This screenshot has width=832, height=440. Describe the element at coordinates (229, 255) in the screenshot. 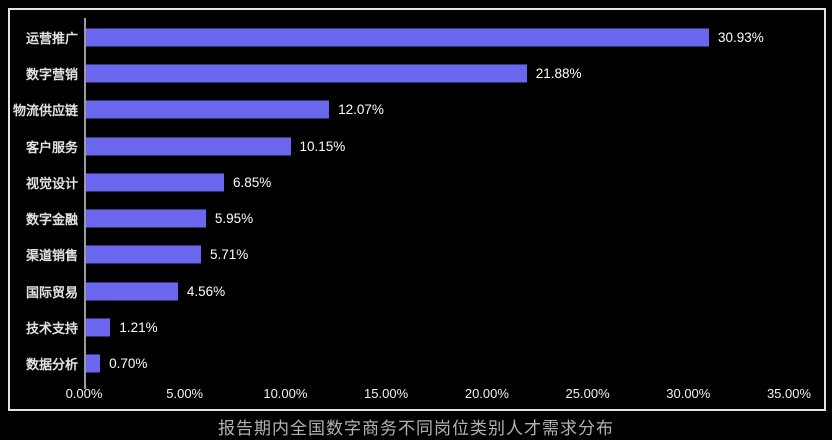

I see `value-label: 5.71%` at that location.